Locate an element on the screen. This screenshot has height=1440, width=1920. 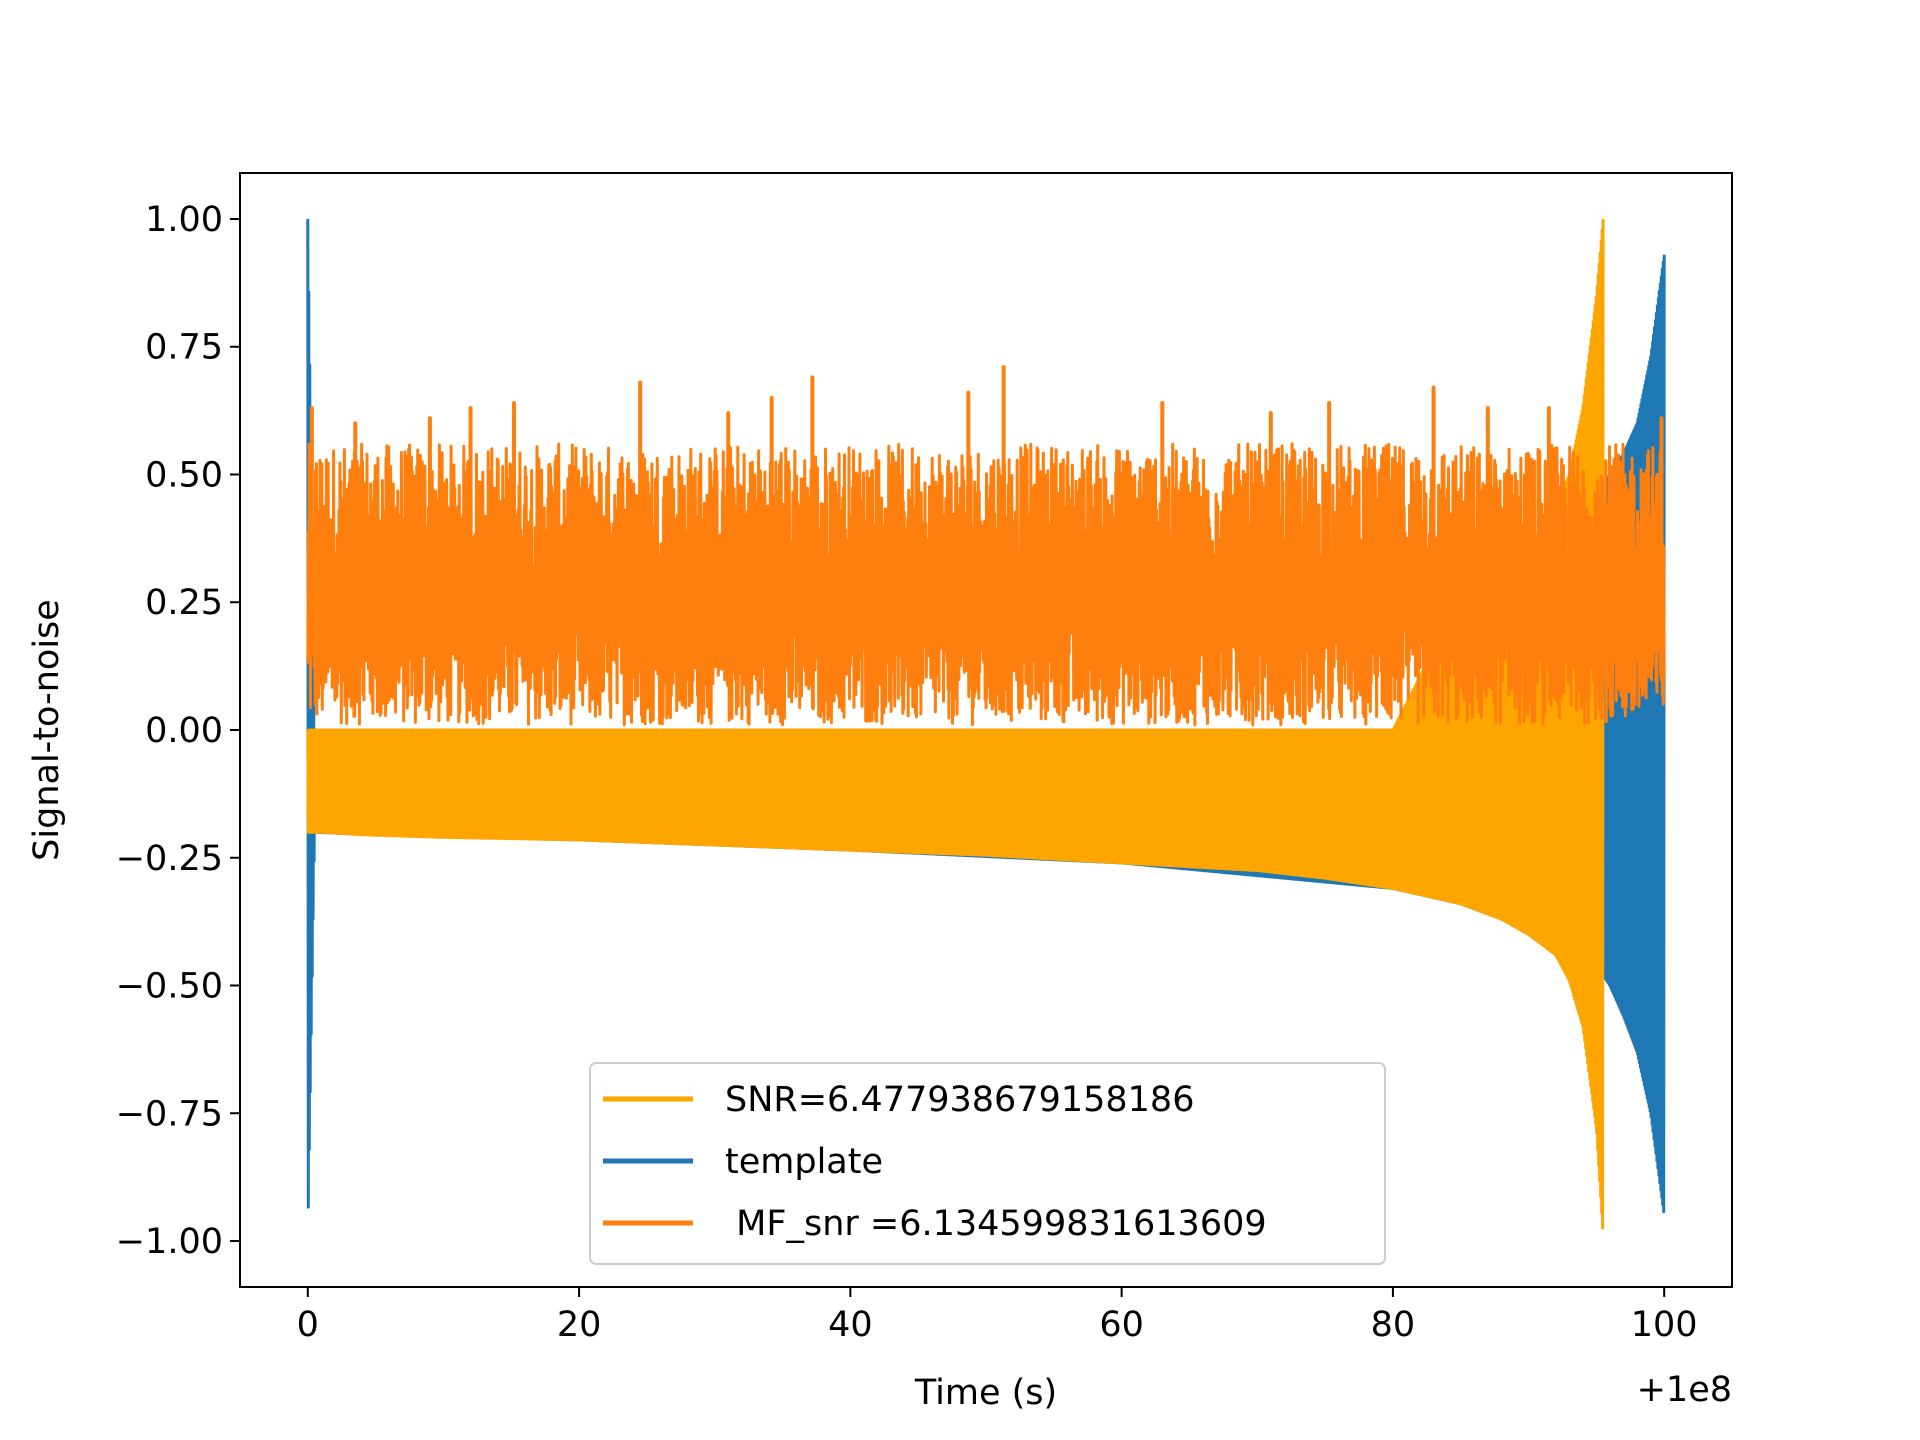
legend-label-template: template is located at coordinates (804, 1162).